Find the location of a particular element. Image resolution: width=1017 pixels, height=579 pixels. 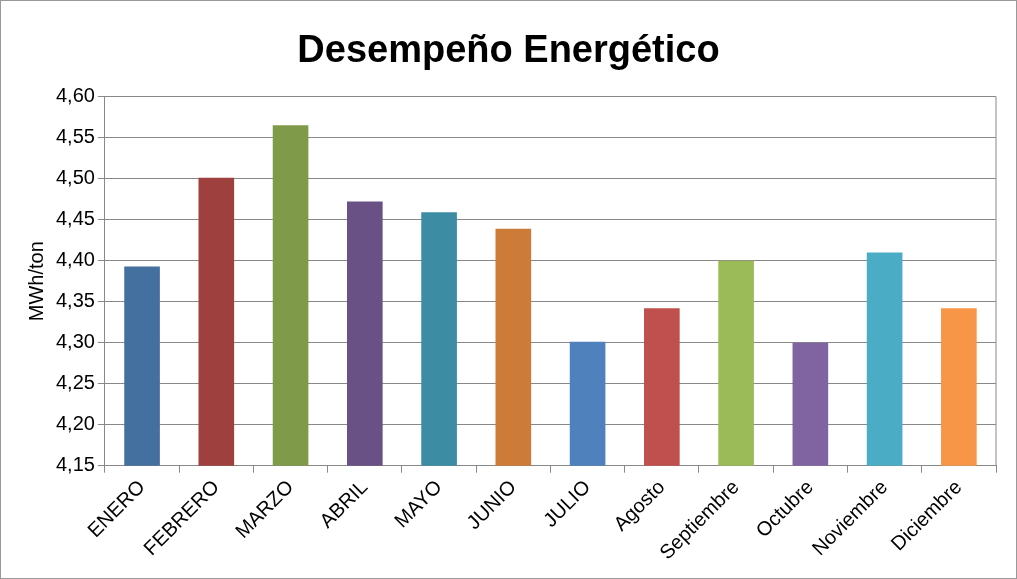

y-tick-label: 4,40 is located at coordinates (75, 259).